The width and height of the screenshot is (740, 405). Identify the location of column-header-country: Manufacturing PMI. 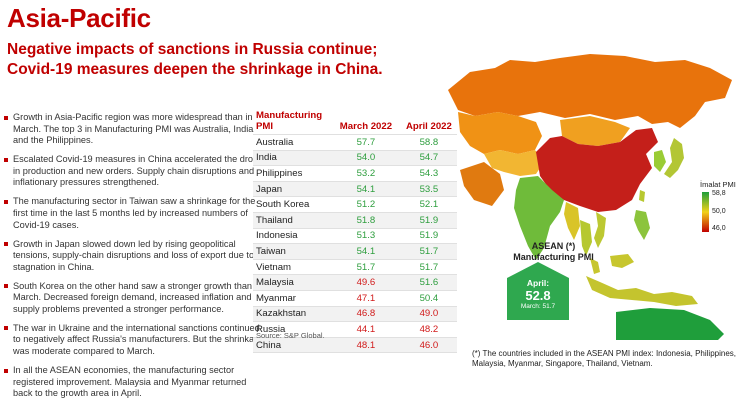
(292, 122).